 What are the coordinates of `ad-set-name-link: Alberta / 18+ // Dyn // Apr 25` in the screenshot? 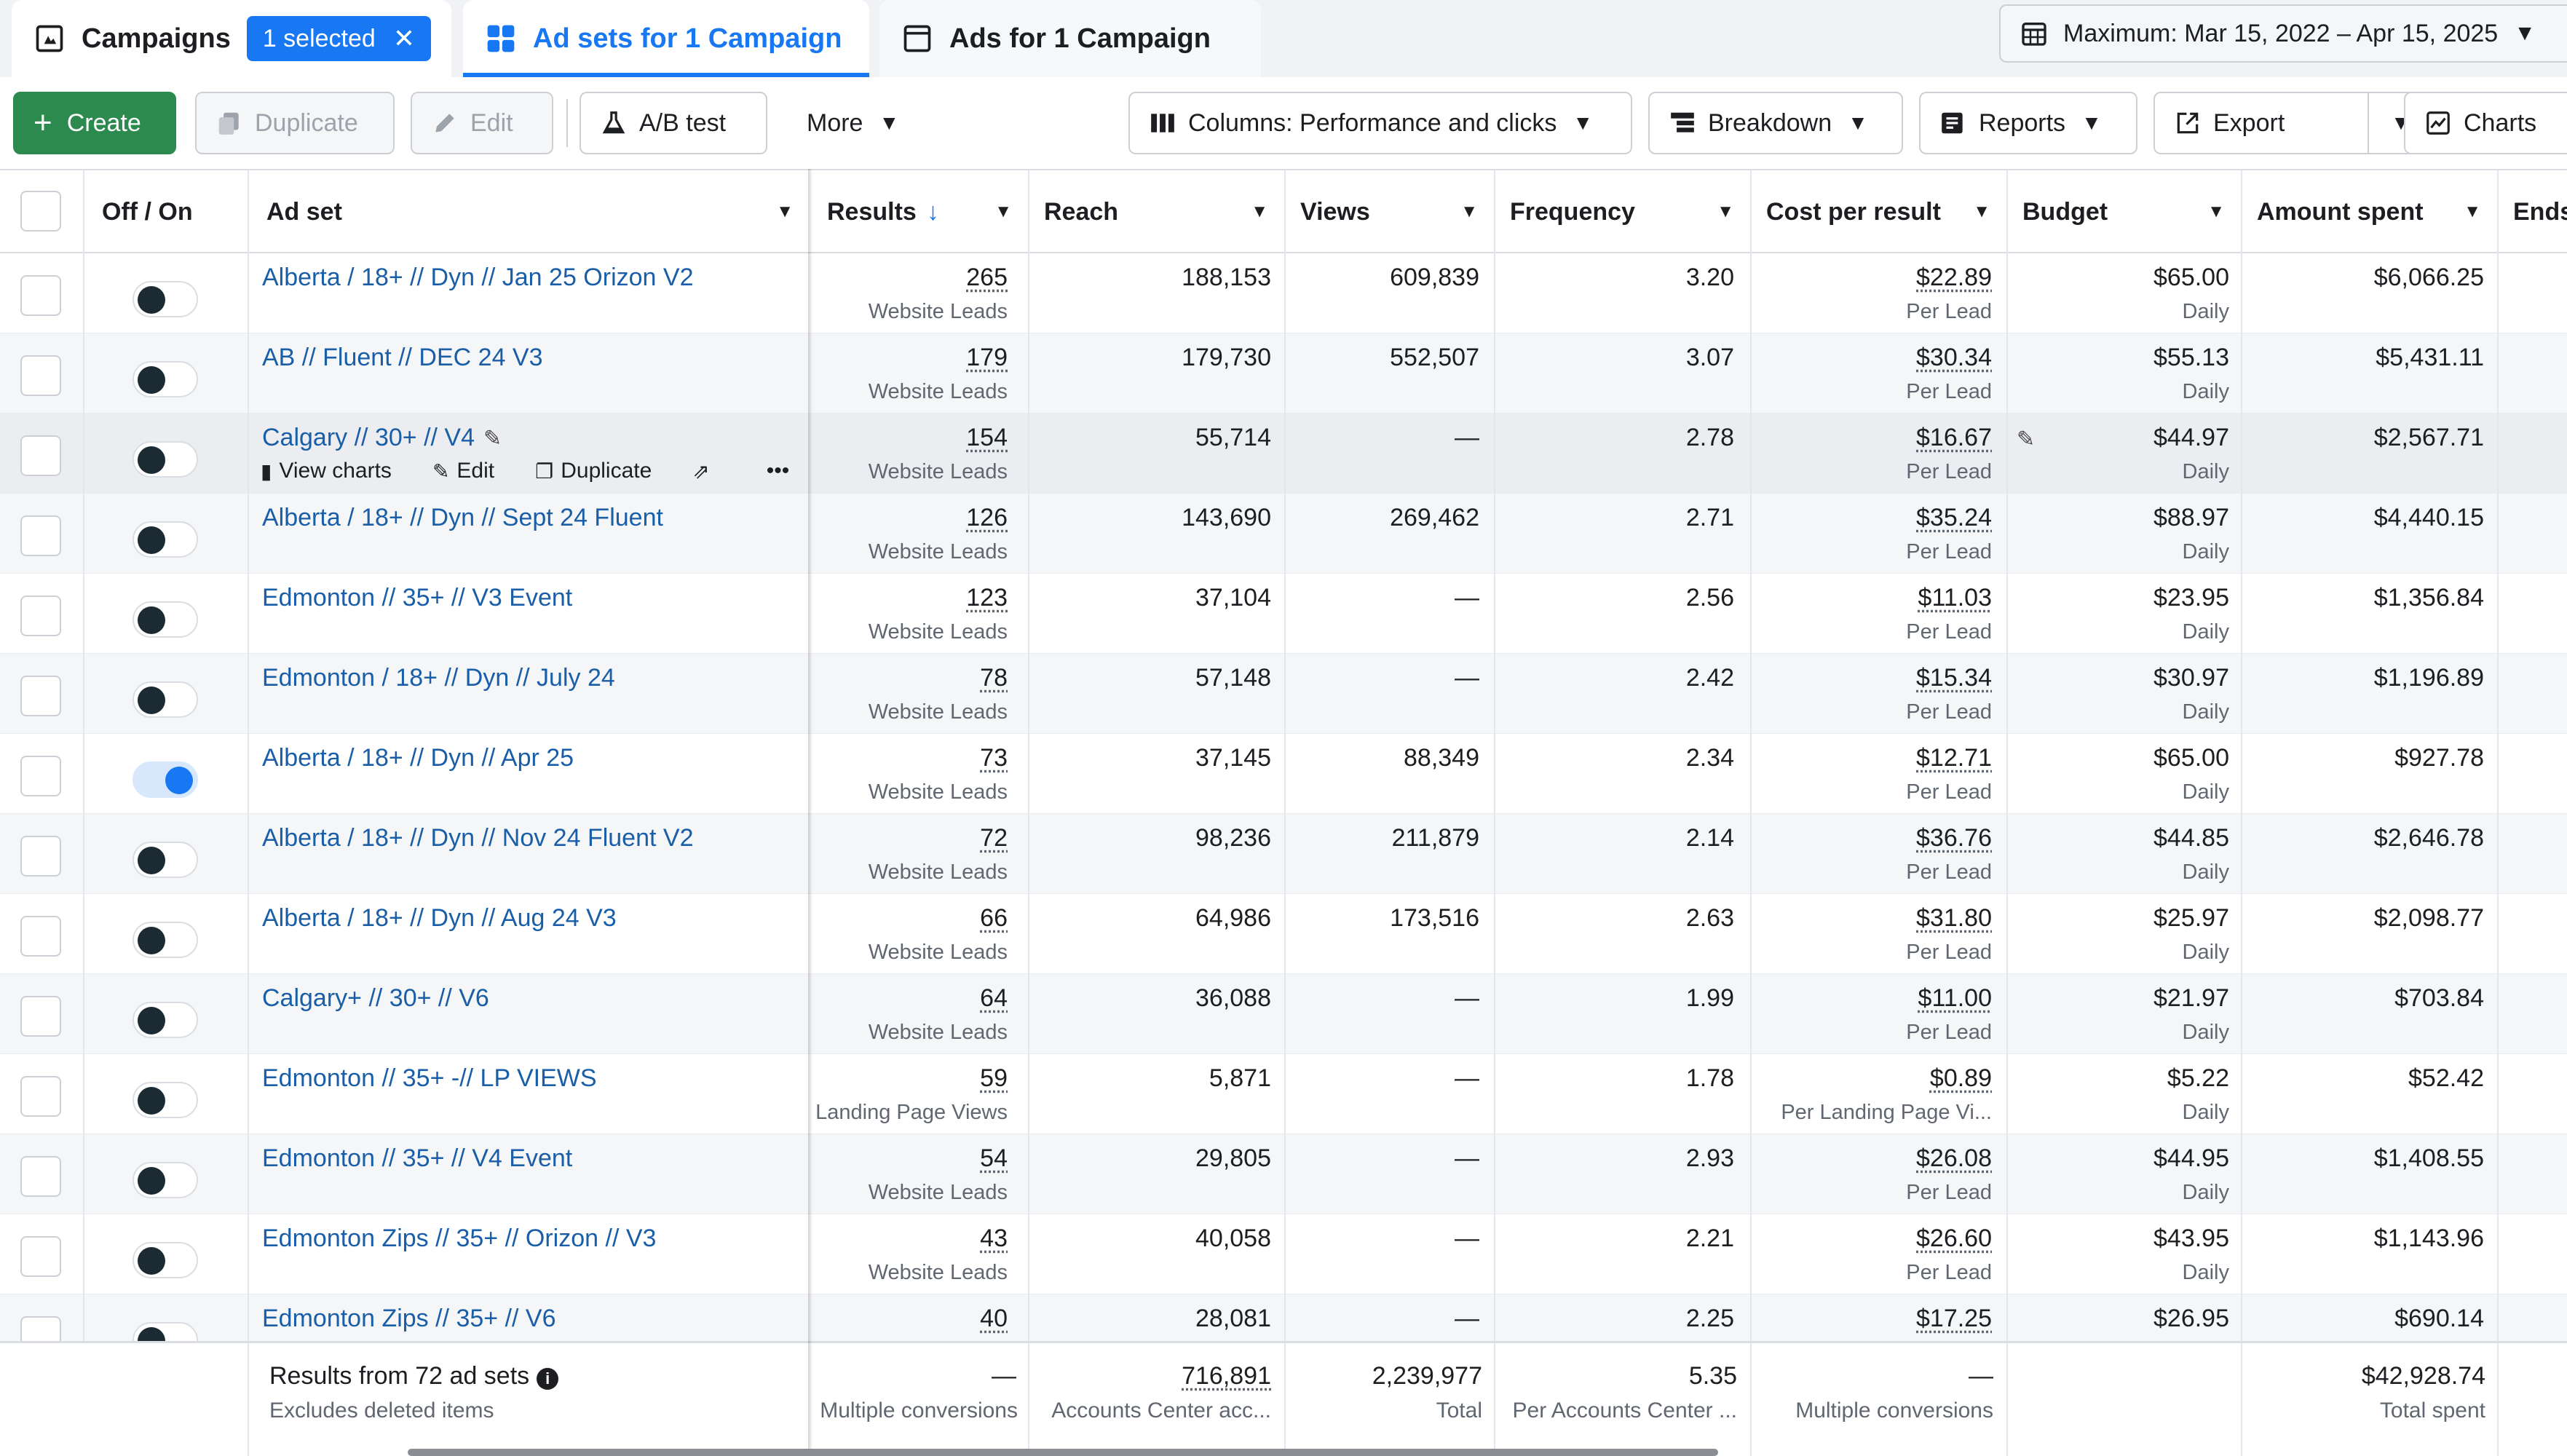 It's located at (418, 758).